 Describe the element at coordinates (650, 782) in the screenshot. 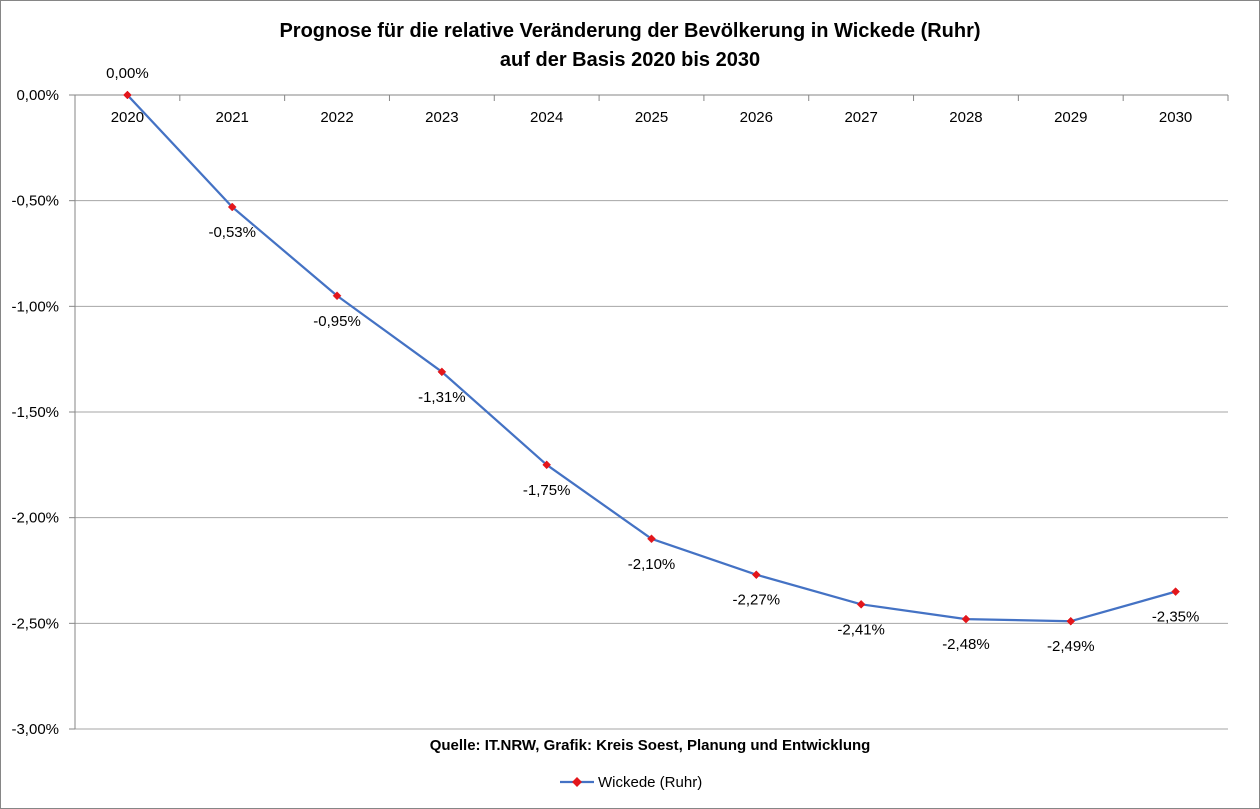

I see `legend-label: Wickede (Ruhr)` at that location.